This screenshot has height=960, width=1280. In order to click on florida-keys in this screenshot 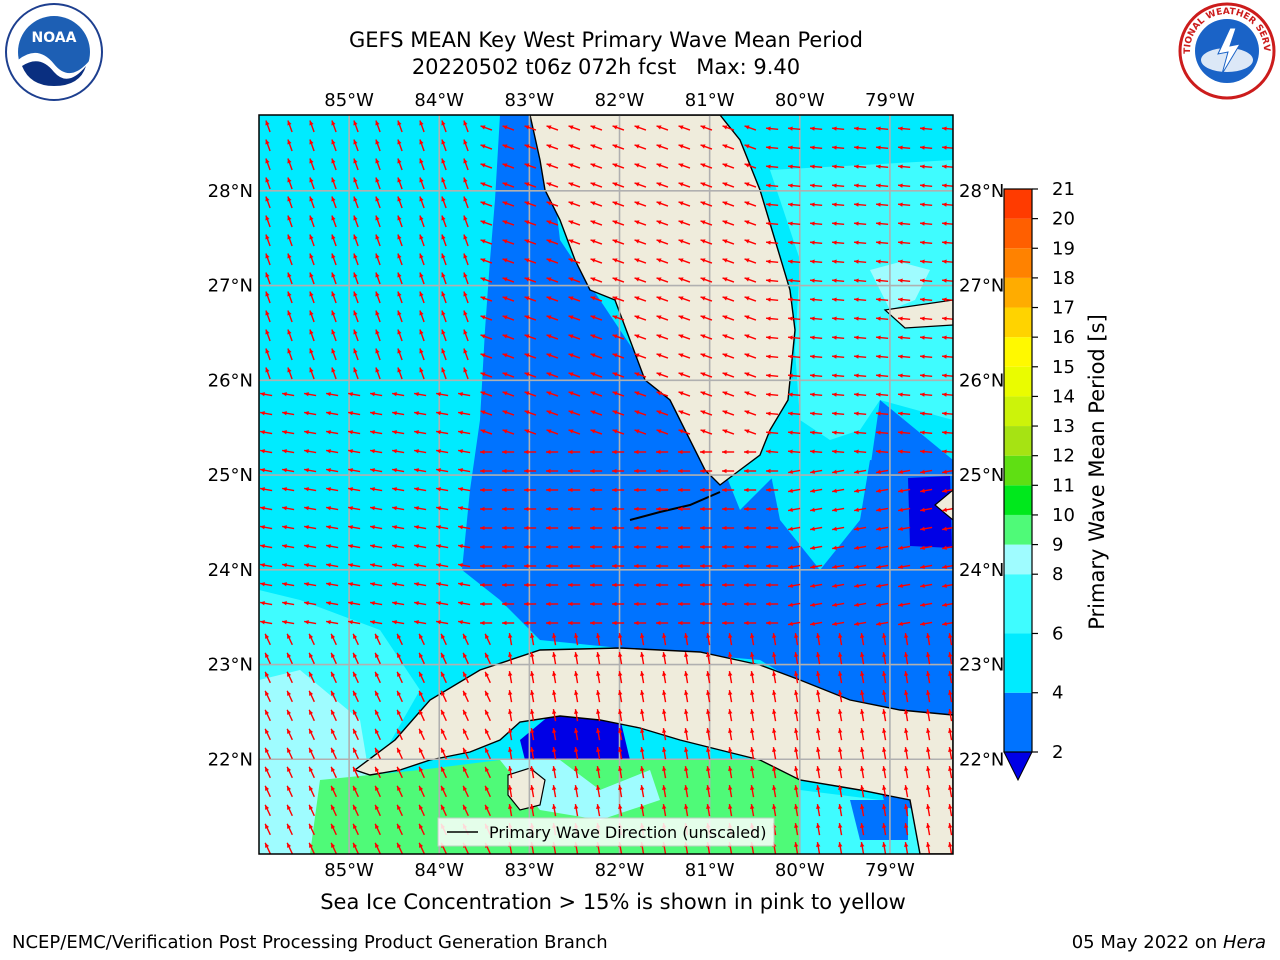, I will do `click(675, 506)`.